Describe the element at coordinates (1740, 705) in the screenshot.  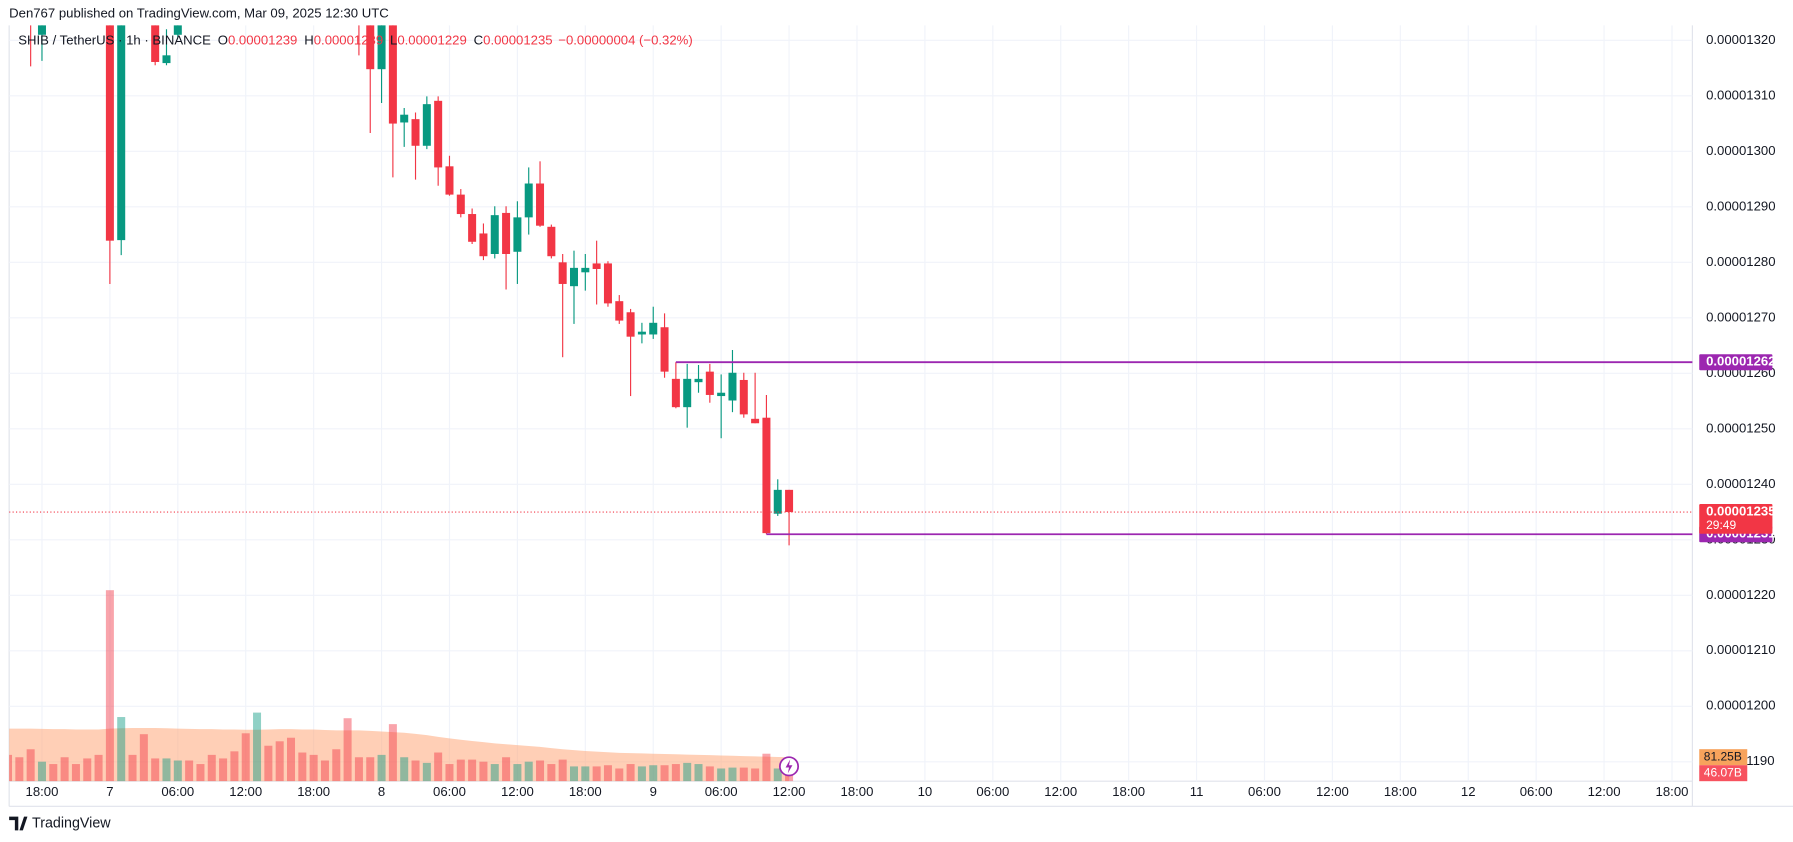
I see `y-tick-label: 0.00001200` at that location.